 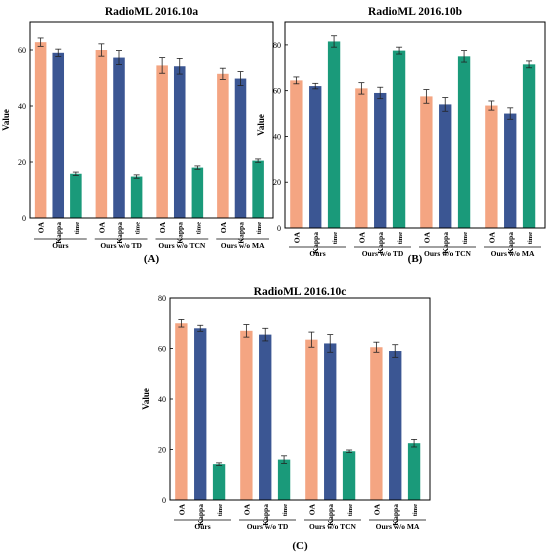 What do you see at coordinates (162, 298) in the screenshot?
I see `y-tick-label: 80` at bounding box center [162, 298].